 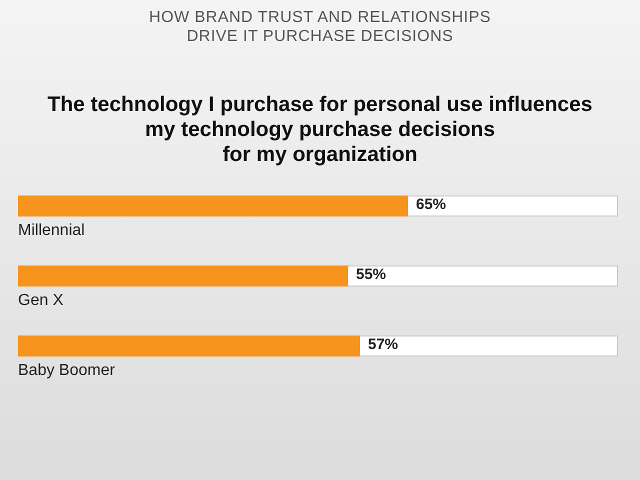 What do you see at coordinates (67, 370) in the screenshot?
I see `y-tick-label: Baby Boomer` at bounding box center [67, 370].